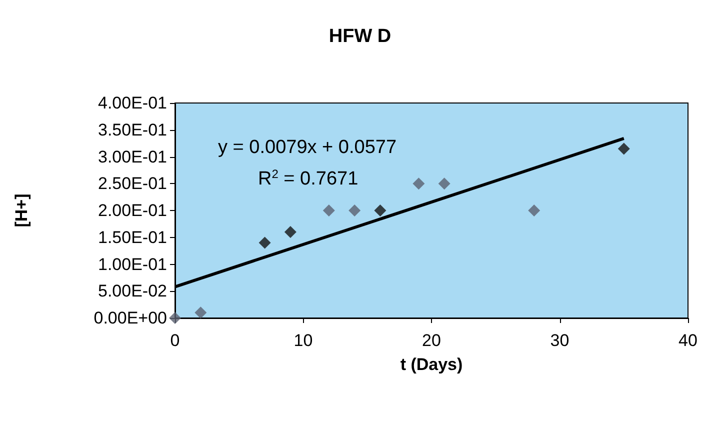  What do you see at coordinates (431, 364) in the screenshot?
I see `x-axis-title: t (Days)` at bounding box center [431, 364].